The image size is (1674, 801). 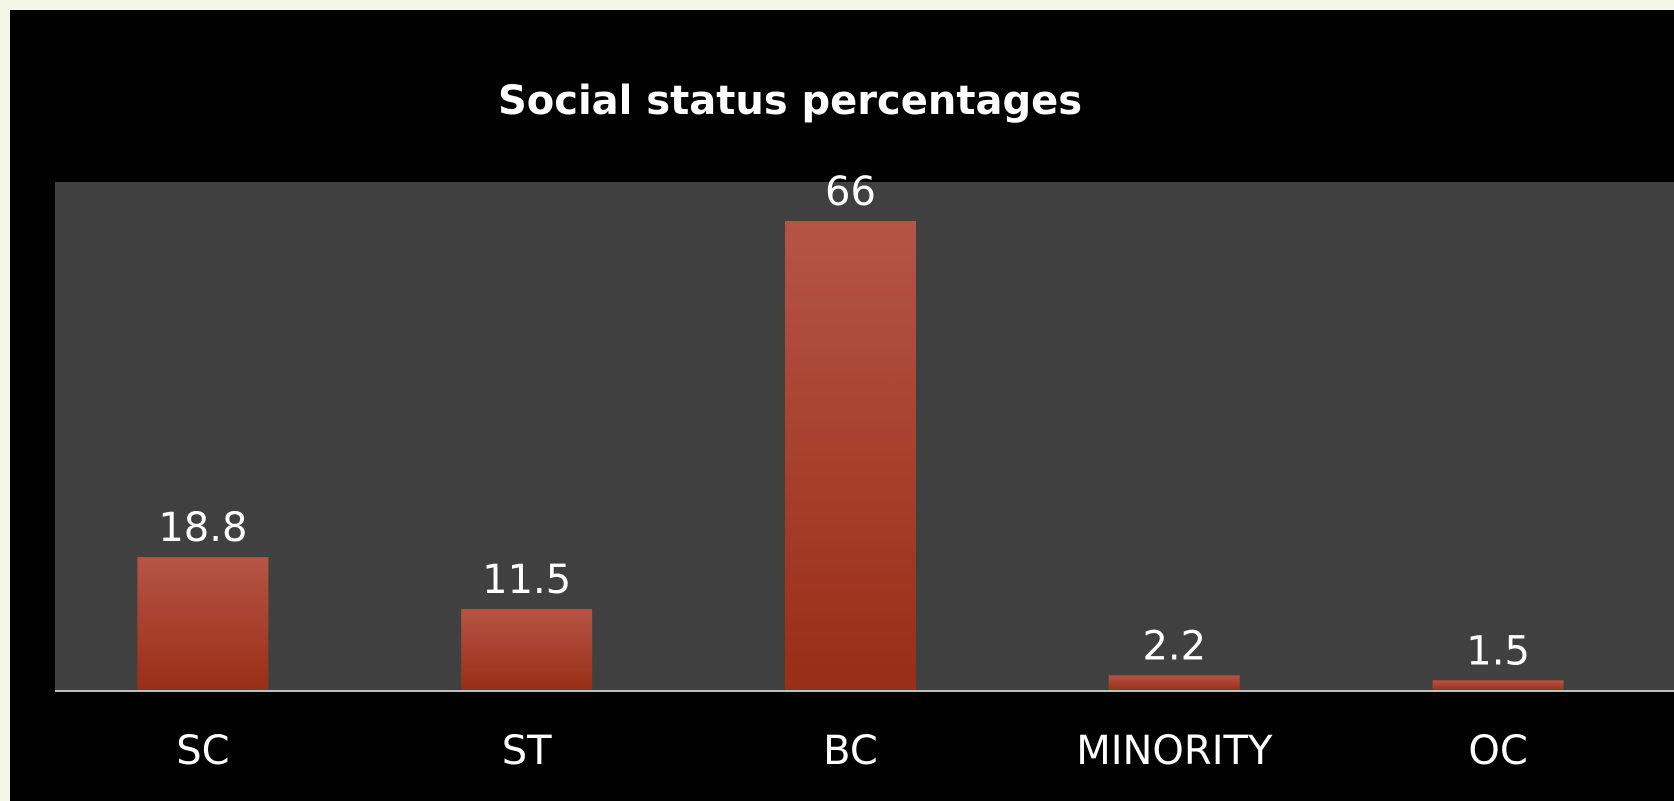 What do you see at coordinates (1498, 685) in the screenshot?
I see `bar-oc` at bounding box center [1498, 685].